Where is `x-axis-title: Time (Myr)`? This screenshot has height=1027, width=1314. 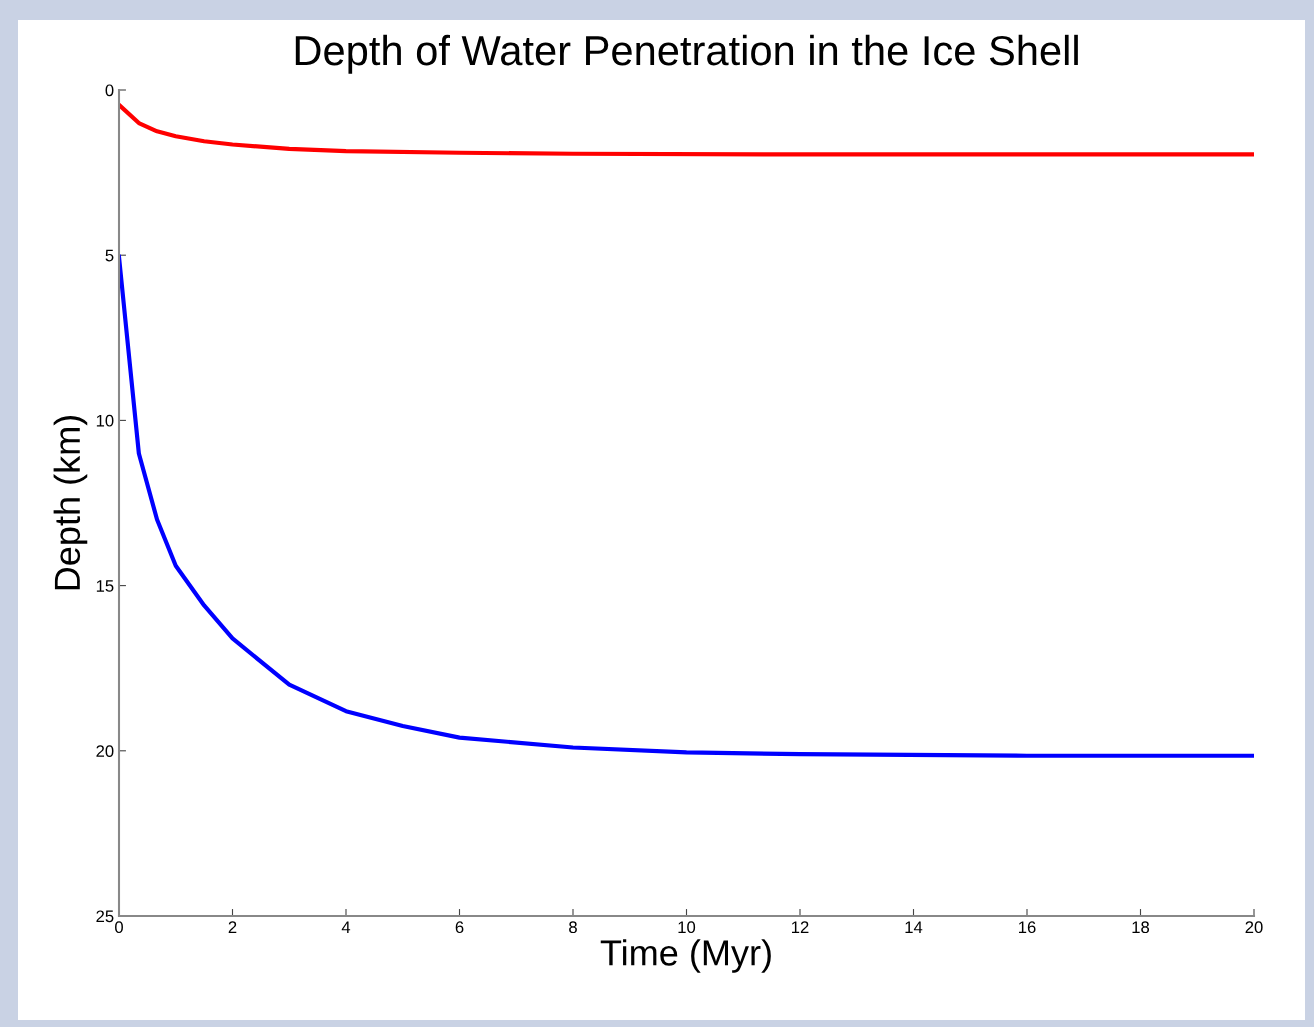 x-axis-title: Time (Myr) is located at coordinates (685, 956).